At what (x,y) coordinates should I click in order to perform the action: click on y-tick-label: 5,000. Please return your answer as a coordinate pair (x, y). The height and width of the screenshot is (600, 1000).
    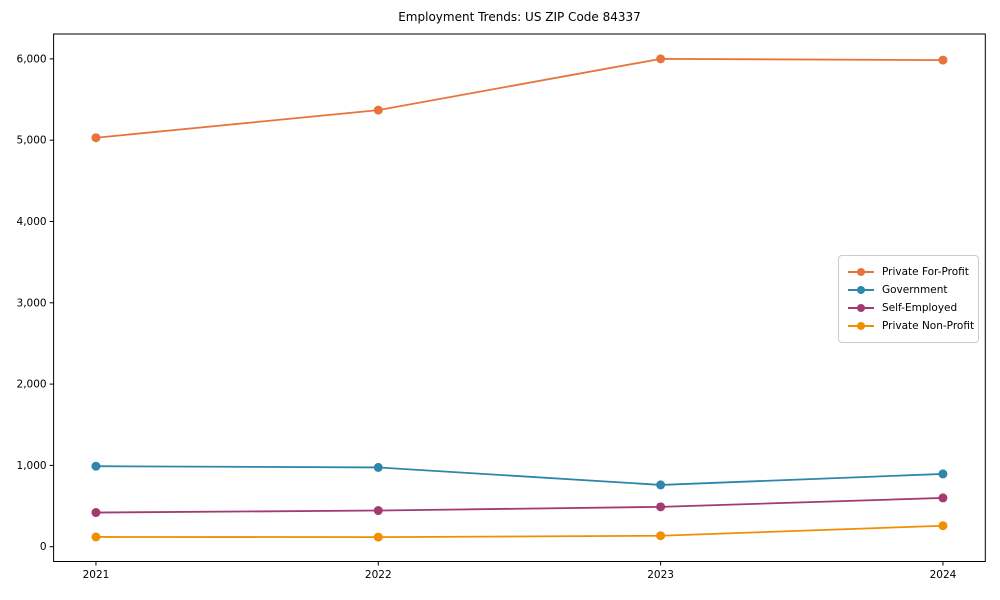
    Looking at the image, I should click on (32, 141).